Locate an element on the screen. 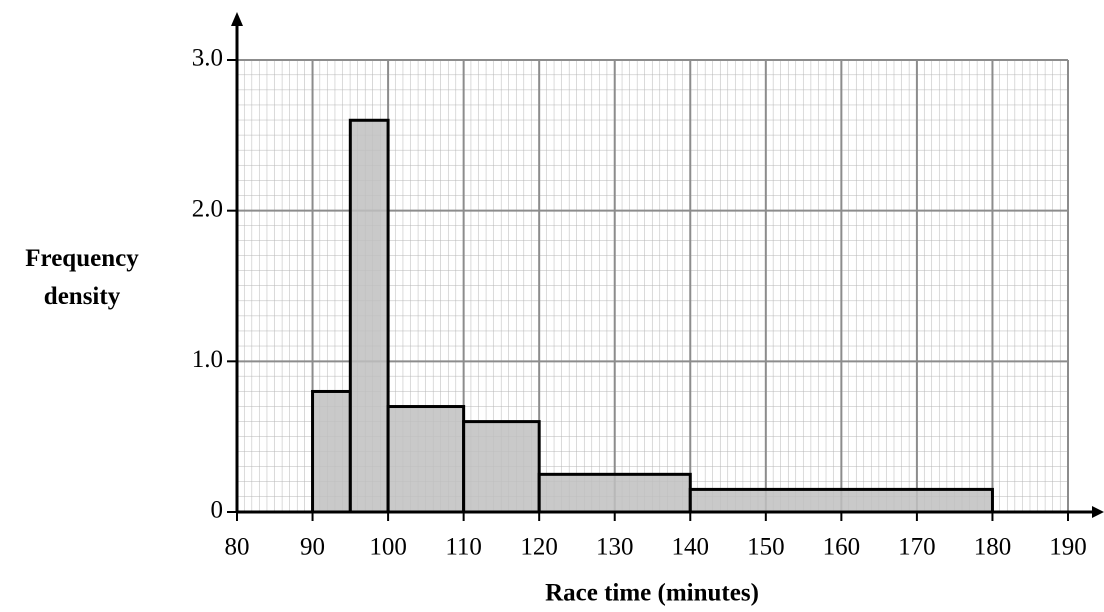  x-tick-label: 100 is located at coordinates (388, 547).